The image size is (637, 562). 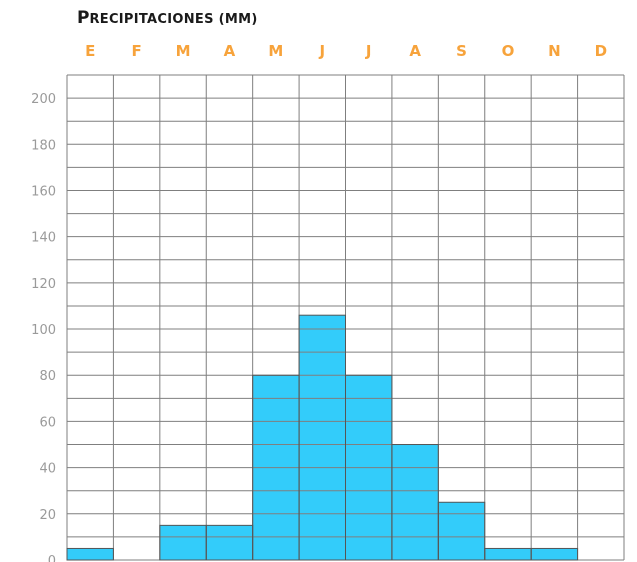 I want to click on y-tick-label: 200, so click(x=43, y=99).